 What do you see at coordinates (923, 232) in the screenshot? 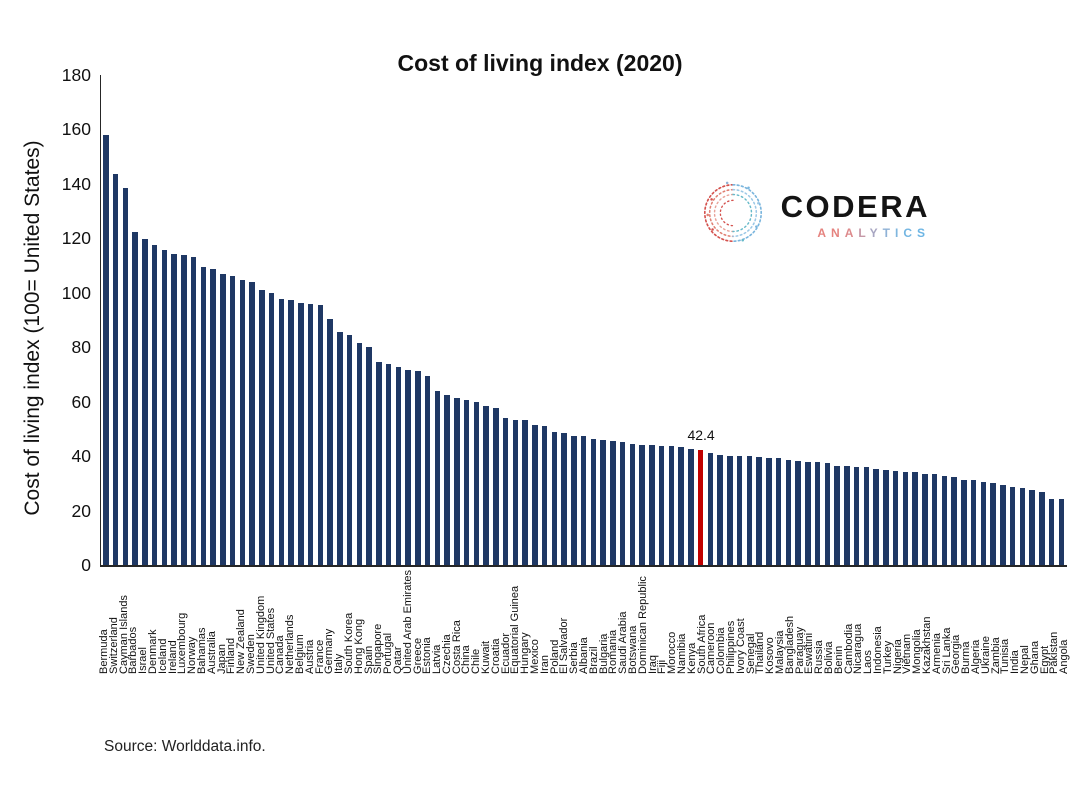
I see `logo-subtitle-letter: S` at bounding box center [923, 232].